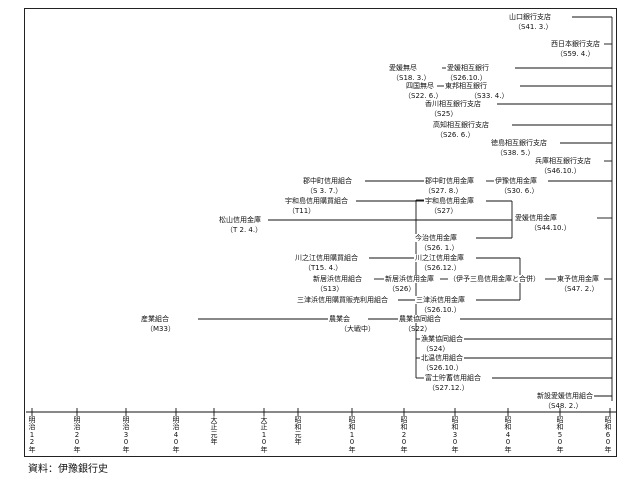  Describe the element at coordinates (330, 289) in the screenshot. I see `node-niihama-kumiai-date: （S13）` at that location.